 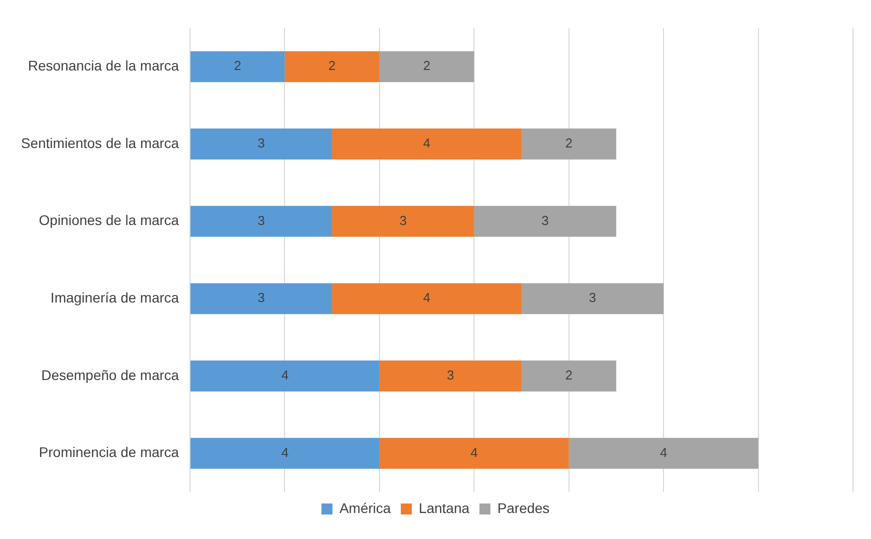 I want to click on y-tick-label: Imaginería de marca, so click(x=115, y=298).